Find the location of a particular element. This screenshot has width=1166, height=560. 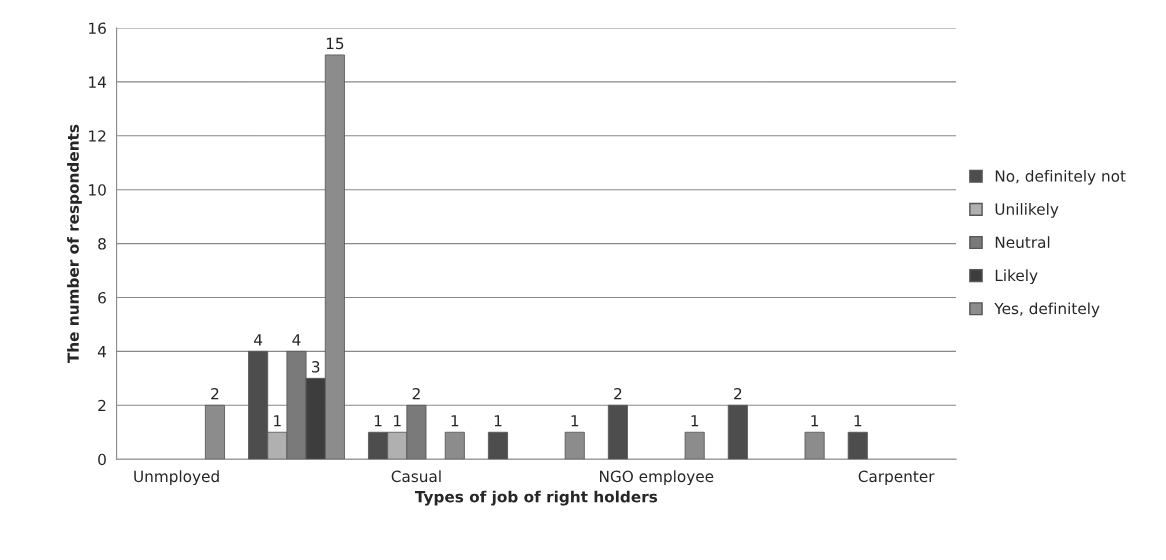

legend-label: Unilikely is located at coordinates (1027, 210).